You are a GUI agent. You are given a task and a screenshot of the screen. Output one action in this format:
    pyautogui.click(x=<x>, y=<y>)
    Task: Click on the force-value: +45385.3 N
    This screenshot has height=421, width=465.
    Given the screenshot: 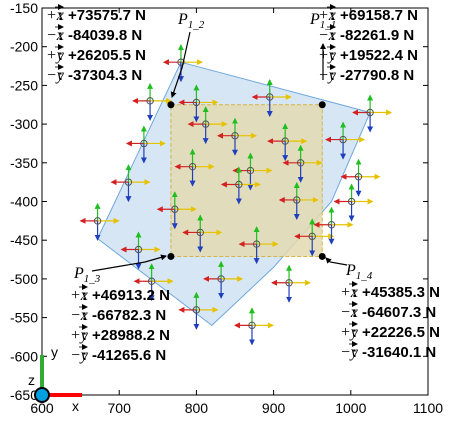 What is the action you would take?
    pyautogui.click(x=401, y=292)
    